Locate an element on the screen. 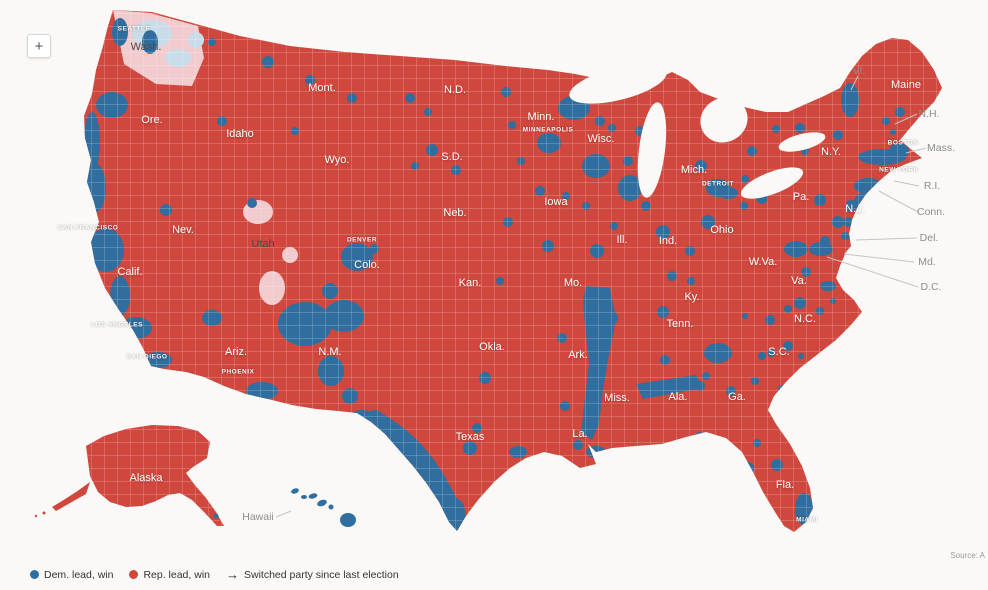  legend-item-rep: Rep. lead, win is located at coordinates (169, 575).